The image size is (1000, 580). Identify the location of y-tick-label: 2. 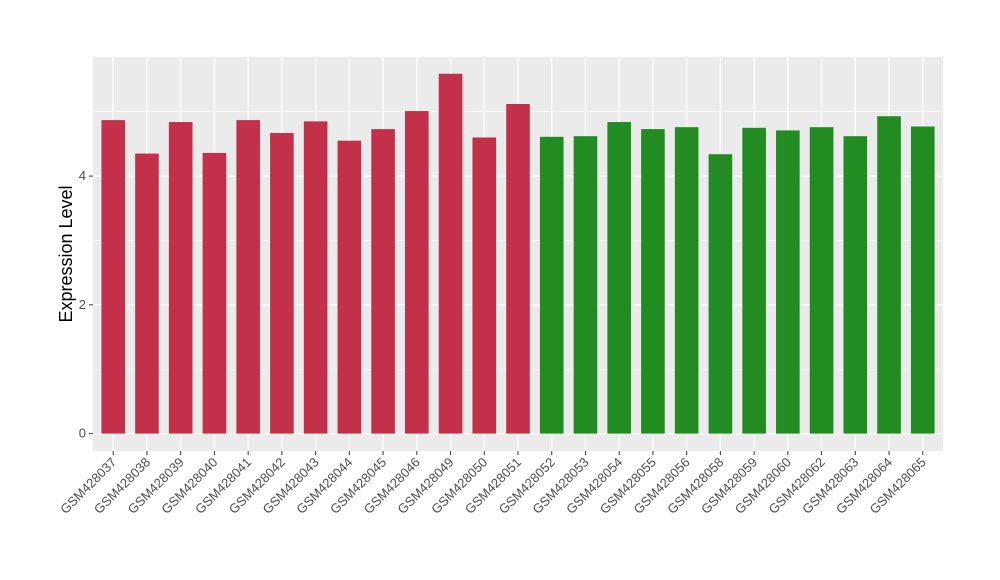
(82, 304).